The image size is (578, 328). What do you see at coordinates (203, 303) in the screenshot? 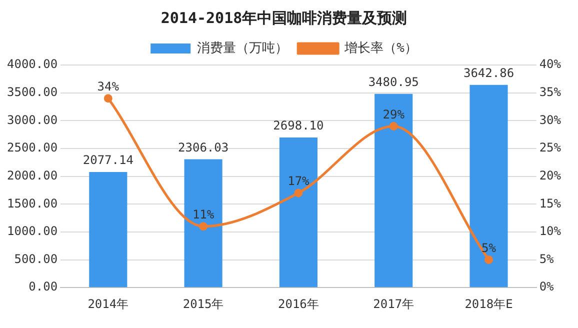
I see `x-tick-label: 2015年` at bounding box center [203, 303].